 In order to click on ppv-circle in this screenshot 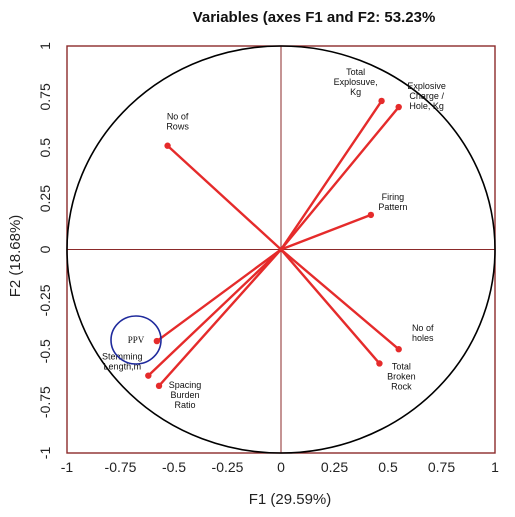, I will do `click(136, 340)`.